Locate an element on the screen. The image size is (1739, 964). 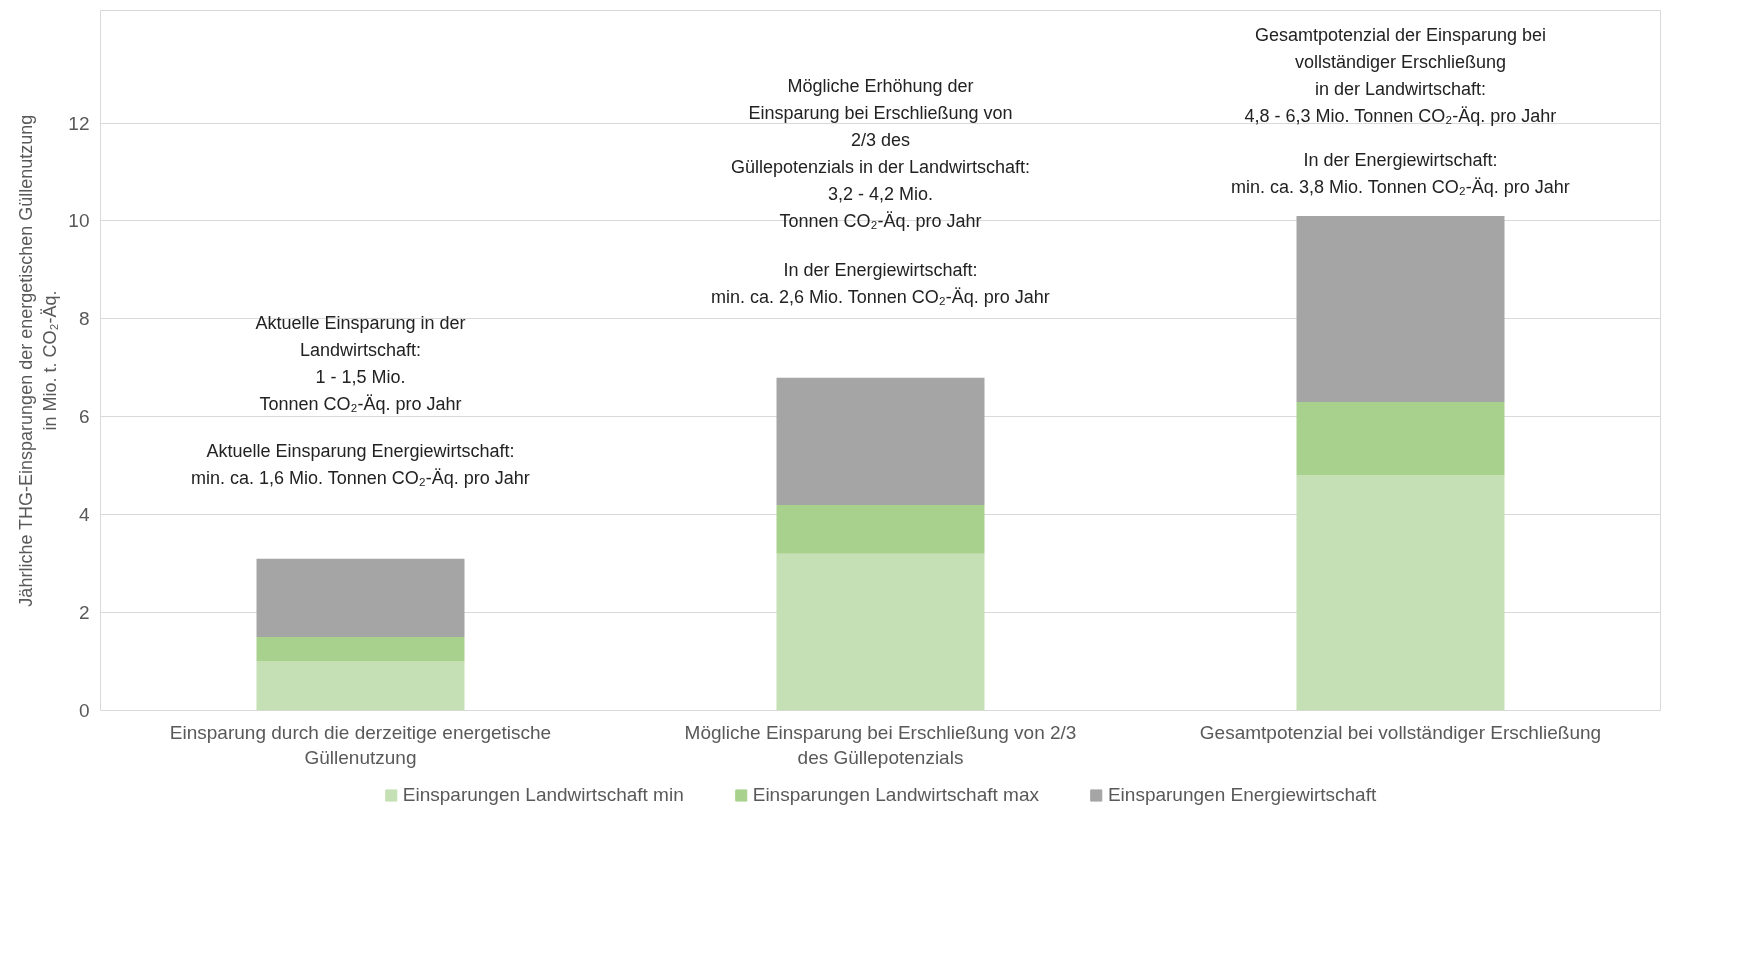
y-tick-label: 4 is located at coordinates (84, 515).